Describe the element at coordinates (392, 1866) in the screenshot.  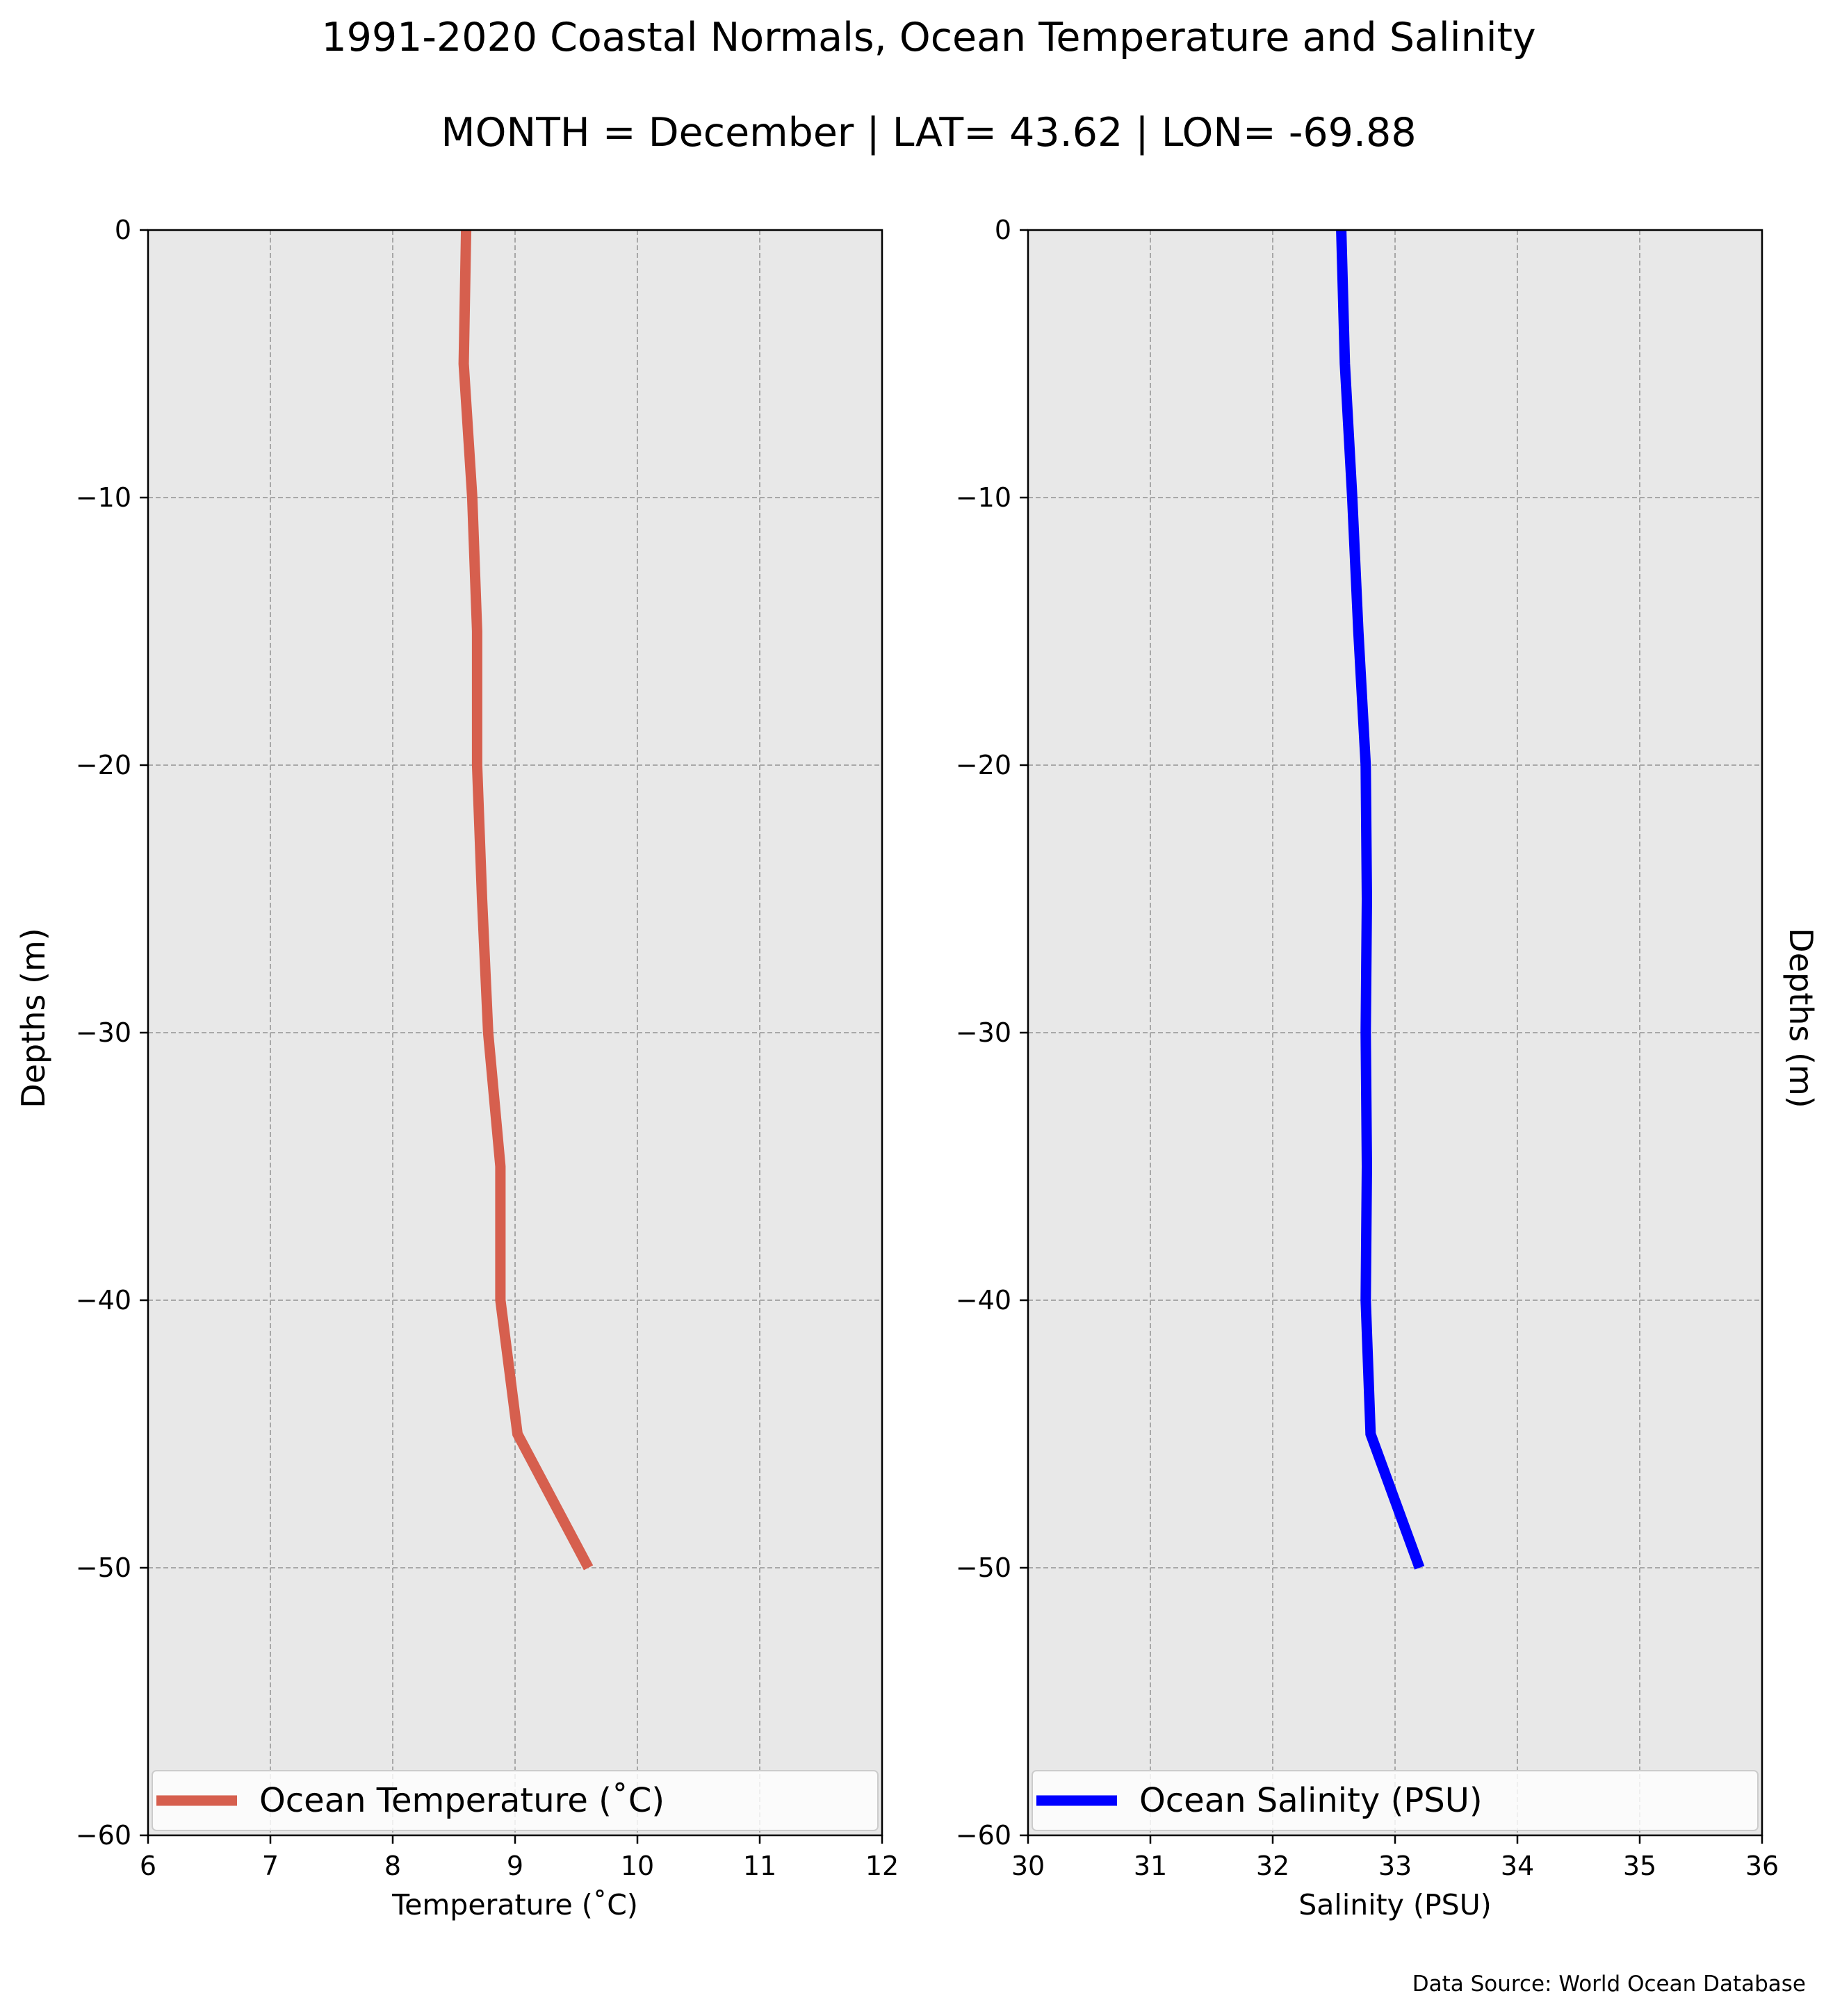
I see `temperature-x-tick-label: 8` at that location.